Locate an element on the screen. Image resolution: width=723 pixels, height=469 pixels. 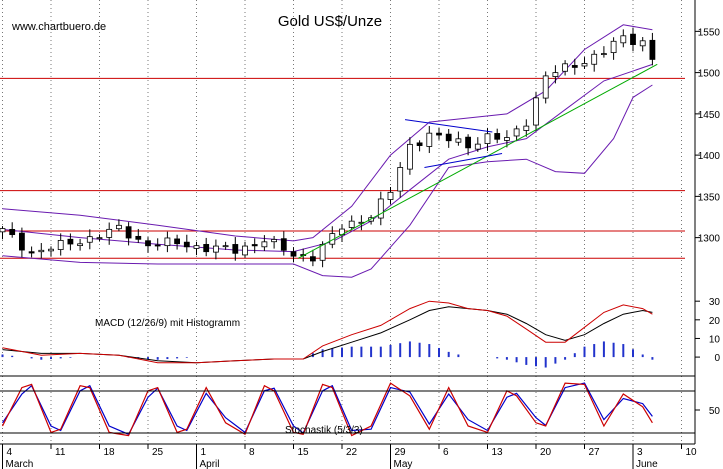
month-label: June is located at coordinates (647, 464).